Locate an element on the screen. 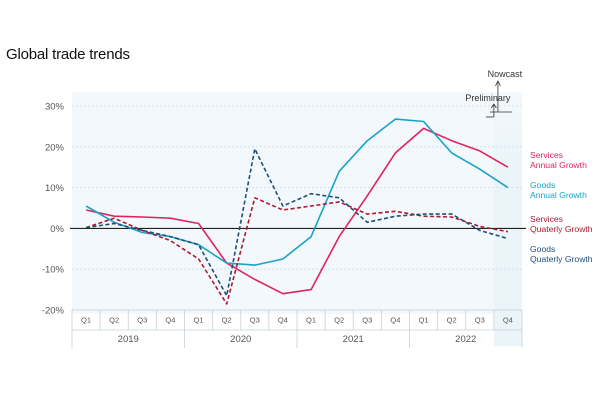 The image size is (600, 400). preliminary-annotation: Preliminary is located at coordinates (488, 98).